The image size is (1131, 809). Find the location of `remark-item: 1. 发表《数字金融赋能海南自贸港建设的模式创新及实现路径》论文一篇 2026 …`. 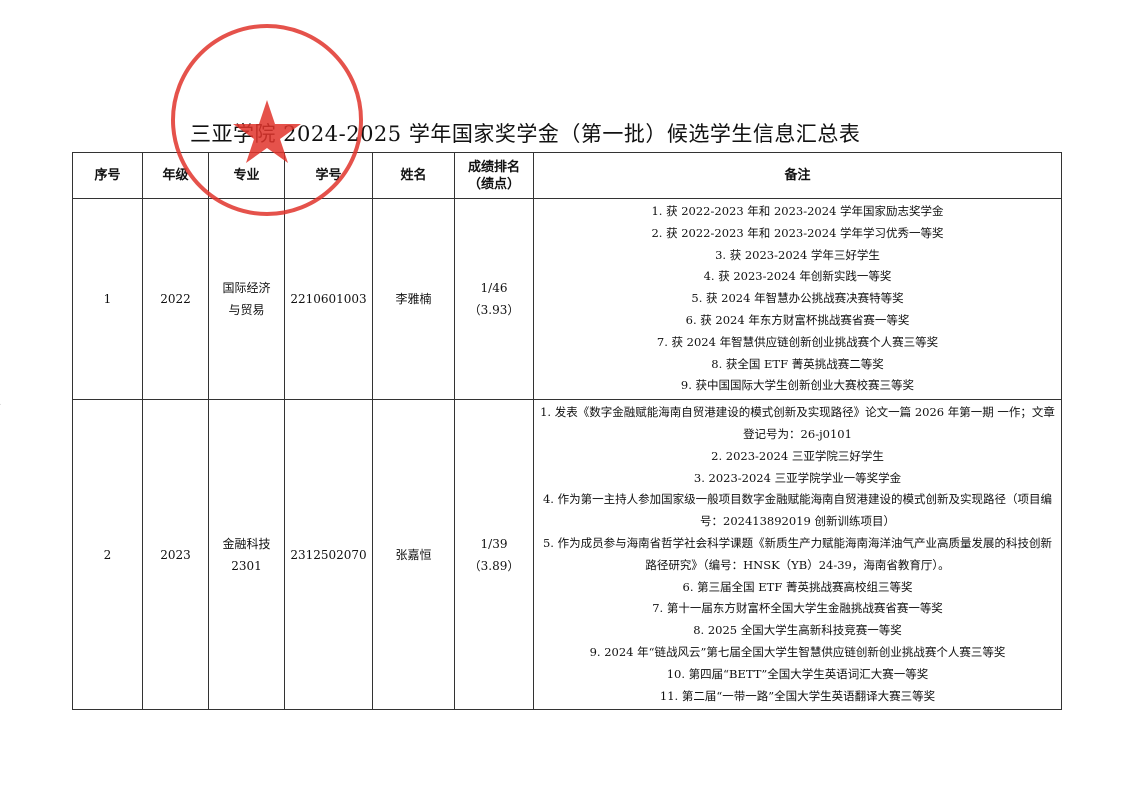

remark-item: 1. 发表《数字金融赋能海南自贸港建设的模式创新及实现路径》论文一篇 2026 … is located at coordinates (797, 423).